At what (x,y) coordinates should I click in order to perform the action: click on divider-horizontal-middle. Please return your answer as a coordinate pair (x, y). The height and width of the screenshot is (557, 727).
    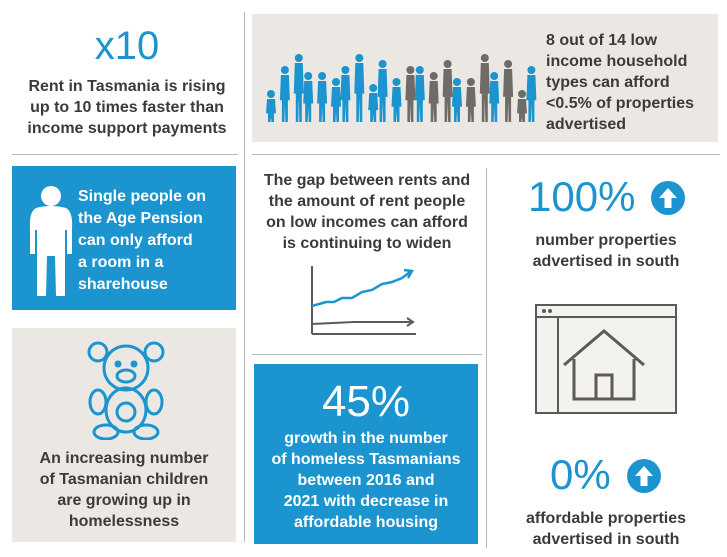
    Looking at the image, I should click on (367, 354).